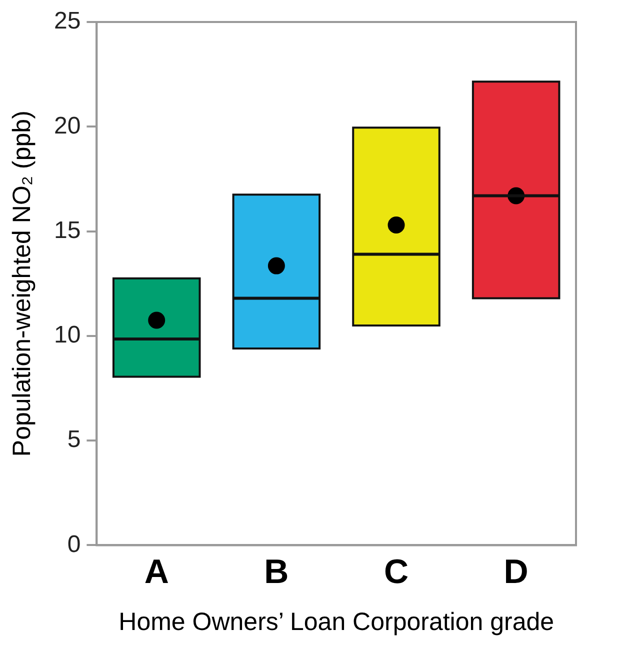 This screenshot has width=632, height=646. What do you see at coordinates (516, 571) in the screenshot?
I see `x-tick-label: D` at bounding box center [516, 571].